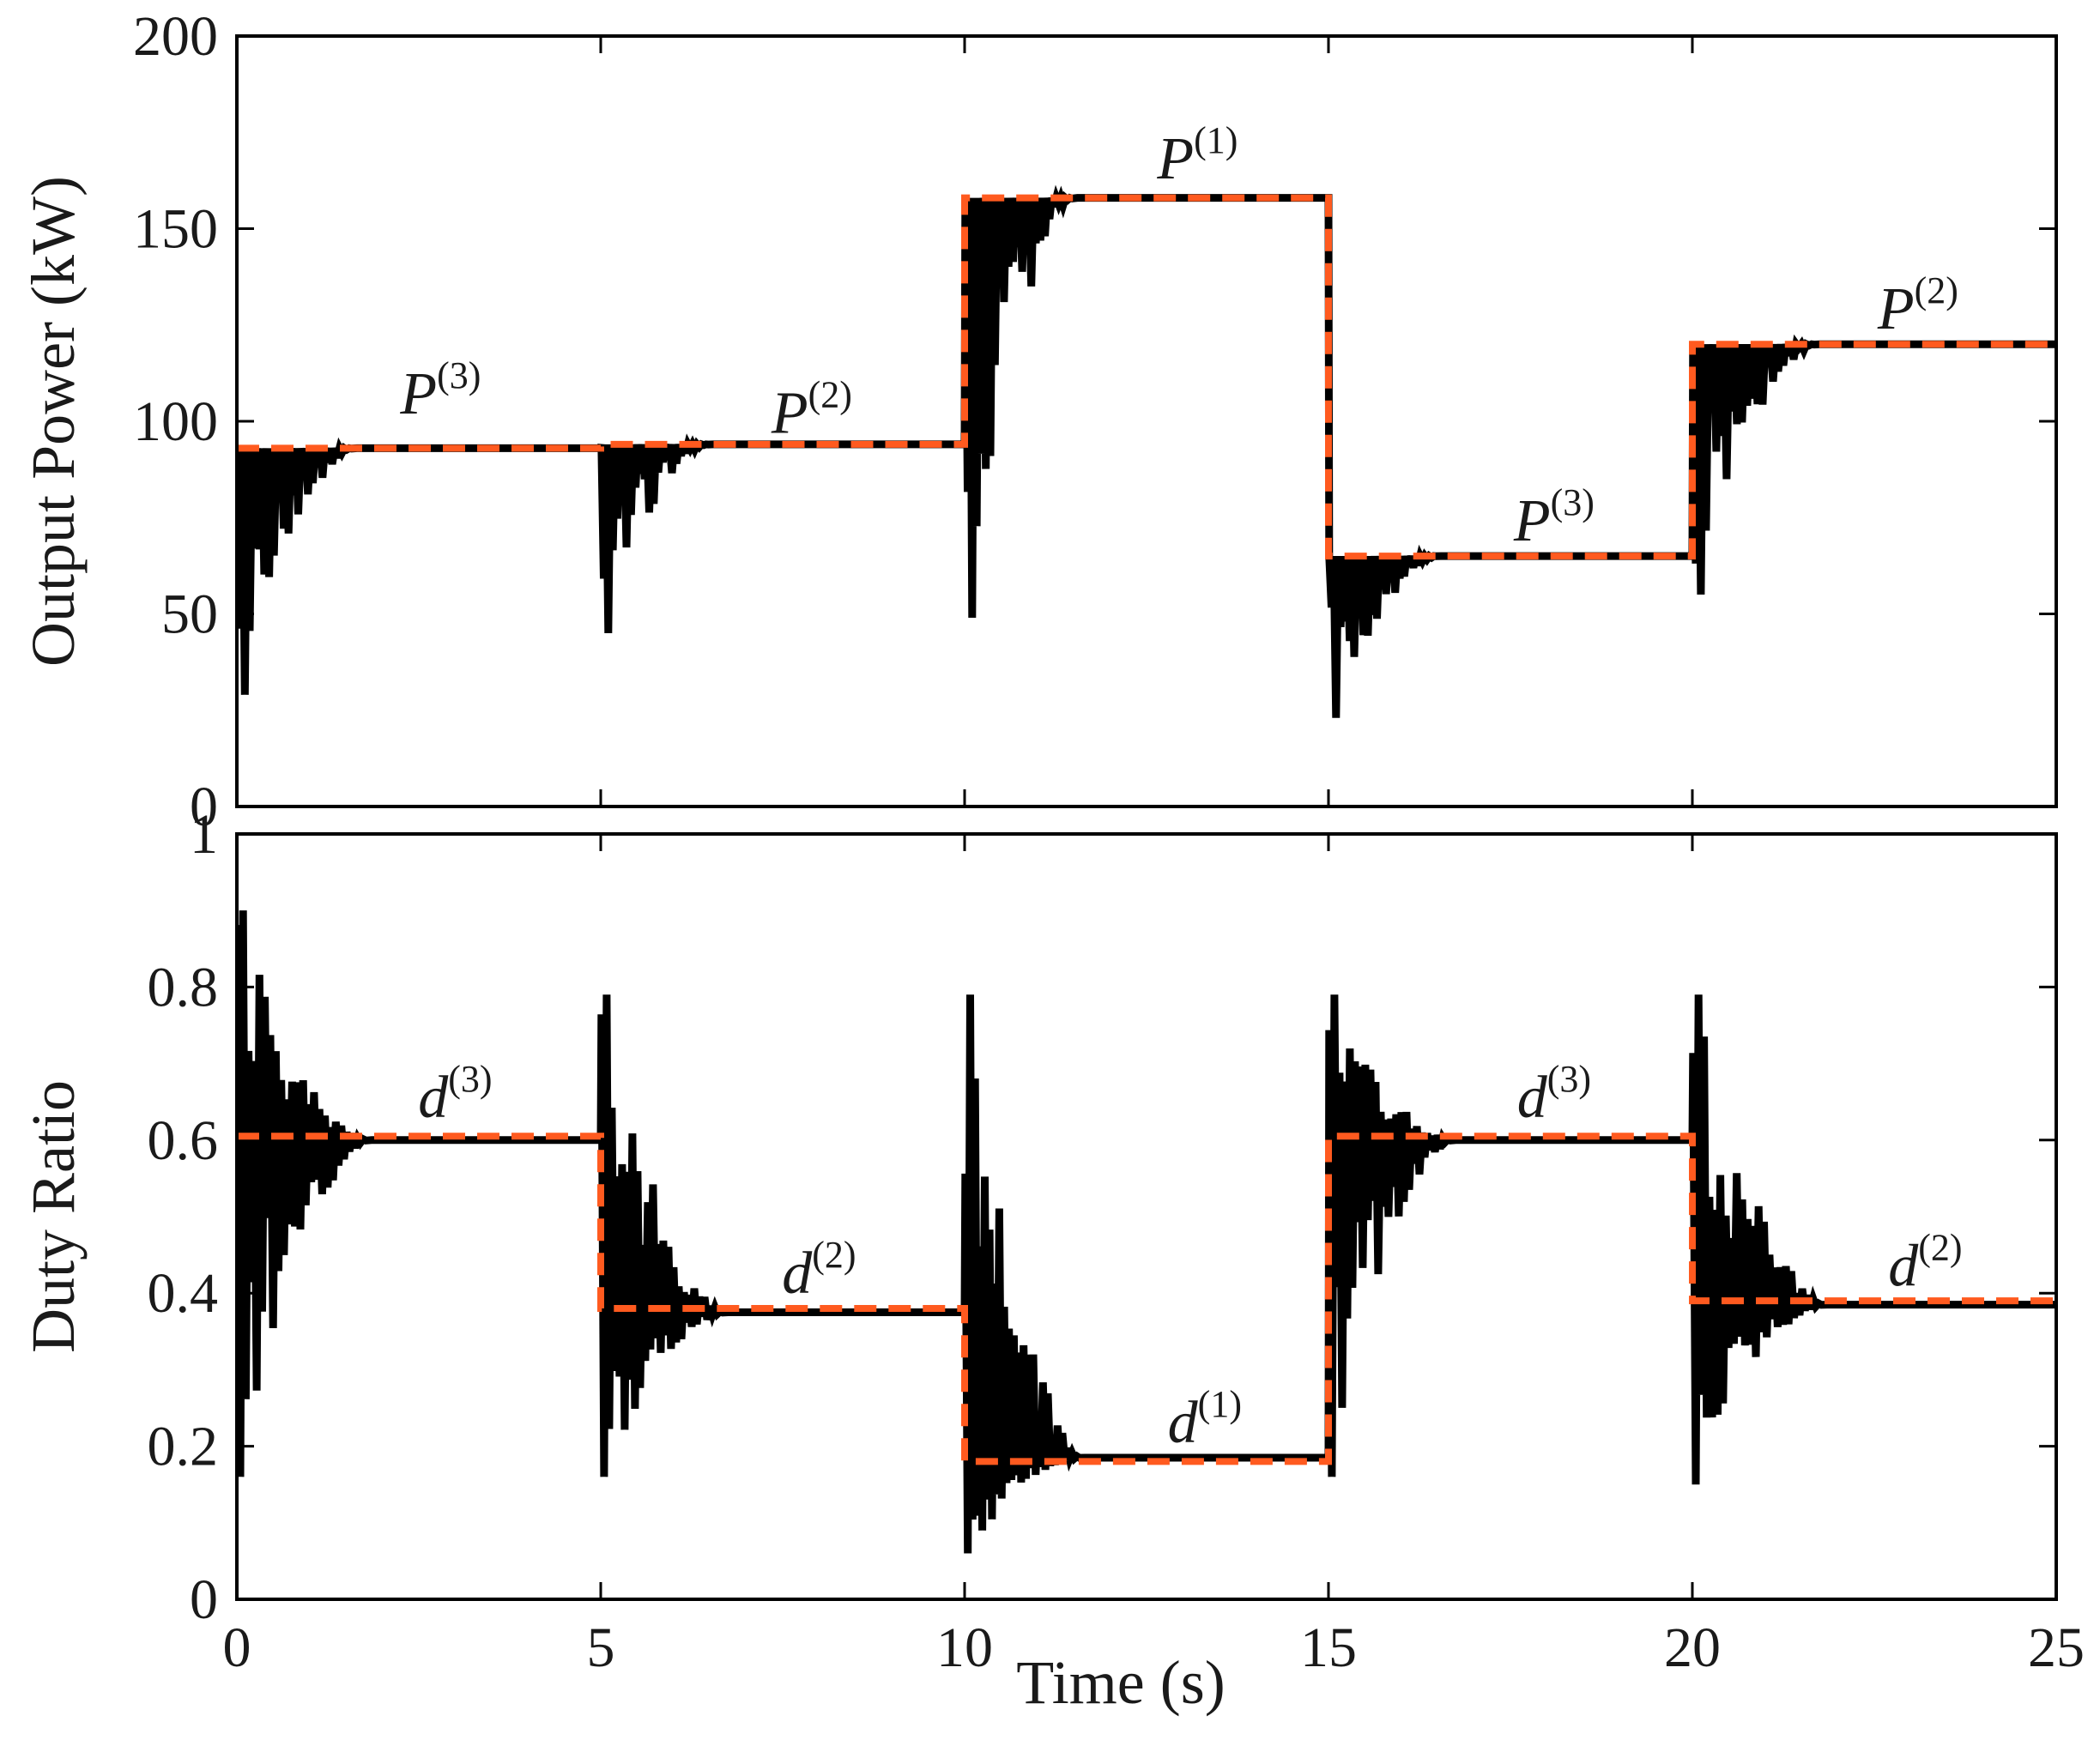 The image size is (2100, 1752). I want to click on x-tick-label: 5, so click(601, 1647).